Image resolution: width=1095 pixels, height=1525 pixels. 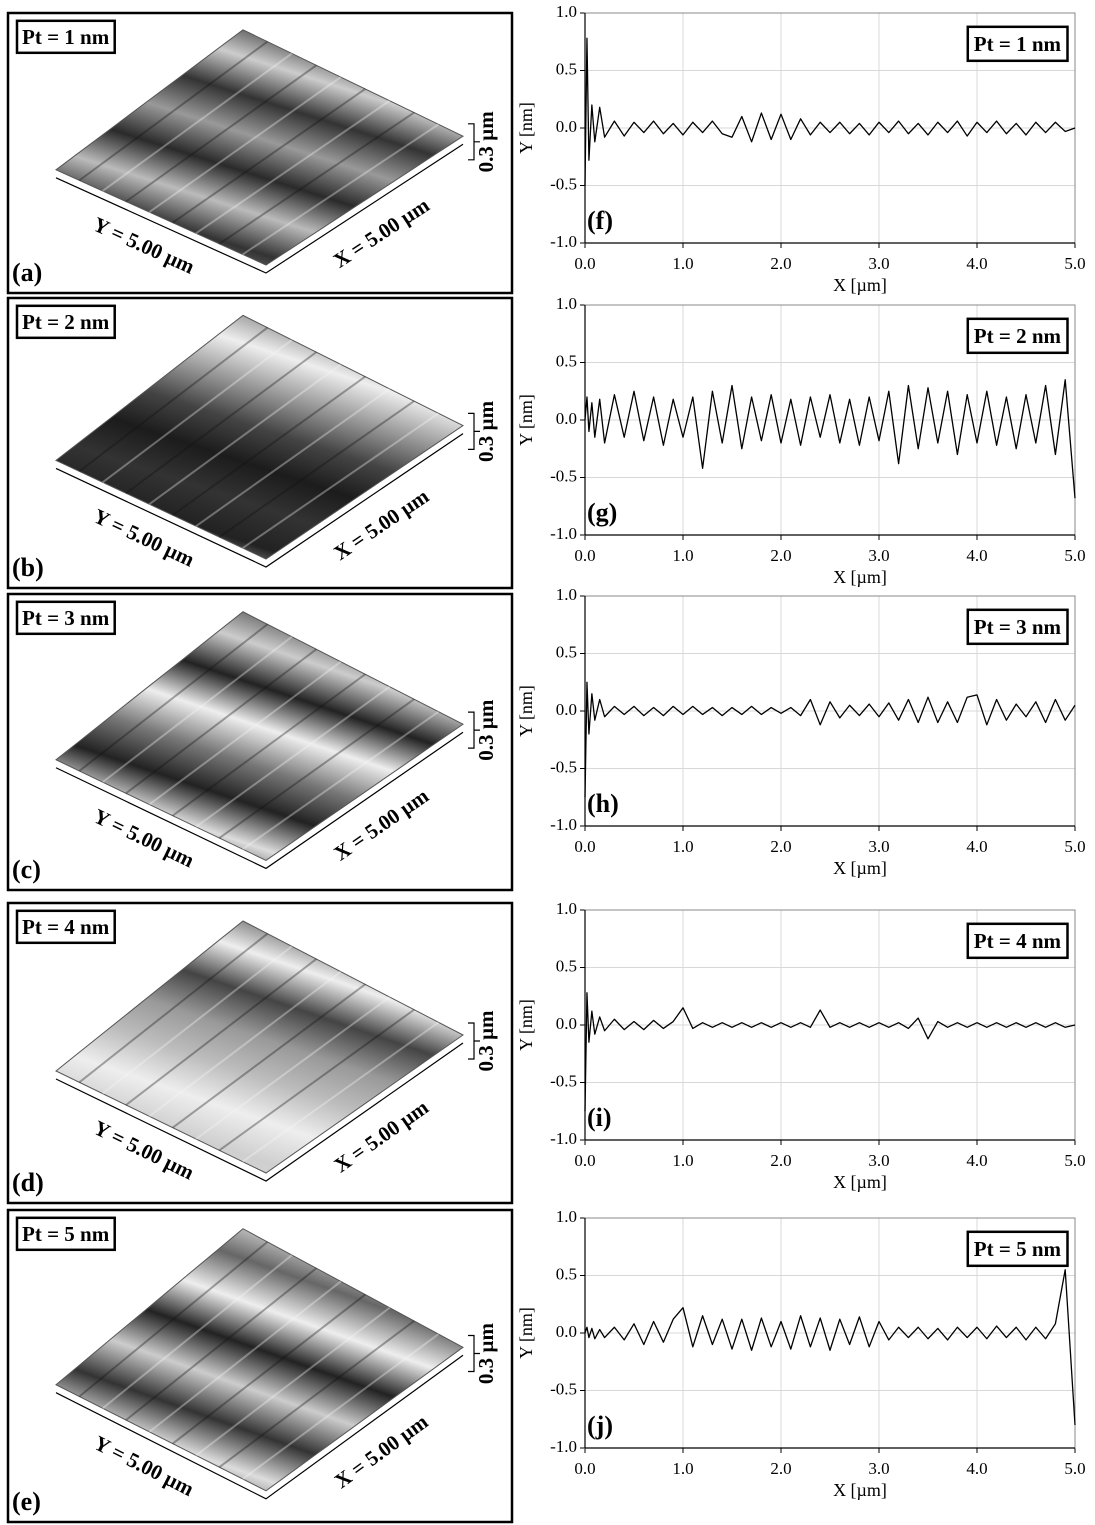 What do you see at coordinates (474, 431) in the screenshot?
I see `z-bracket` at bounding box center [474, 431].